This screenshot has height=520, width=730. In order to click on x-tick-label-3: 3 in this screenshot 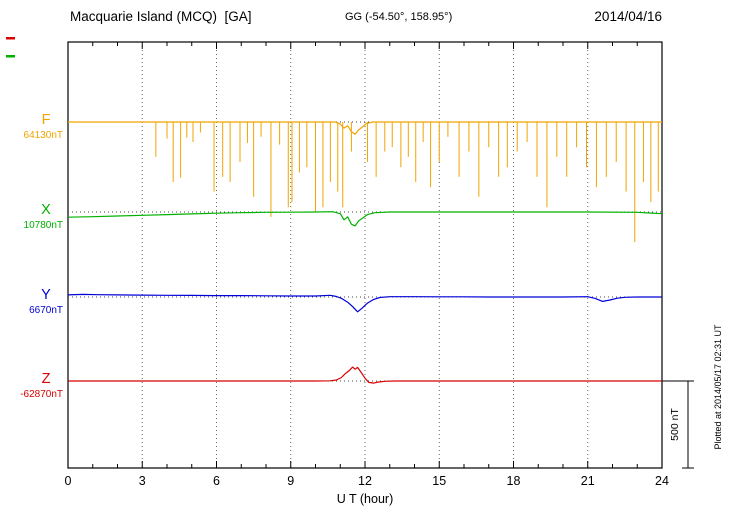, I will do `click(142, 481)`.